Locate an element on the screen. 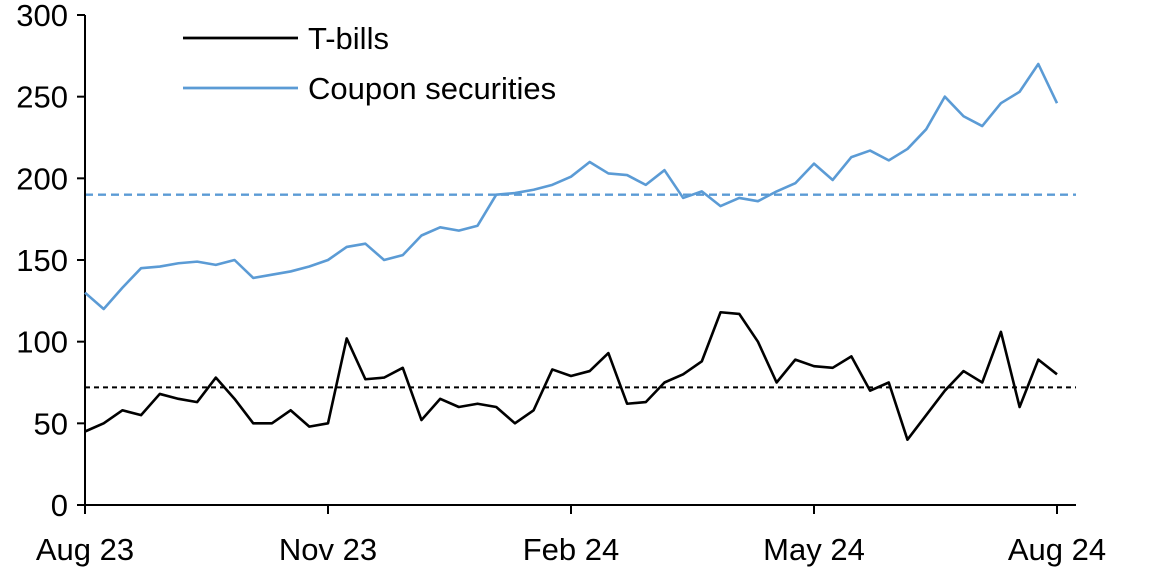 The height and width of the screenshot is (588, 1152). legend: T-bills Coupon securities is located at coordinates (369, 63).